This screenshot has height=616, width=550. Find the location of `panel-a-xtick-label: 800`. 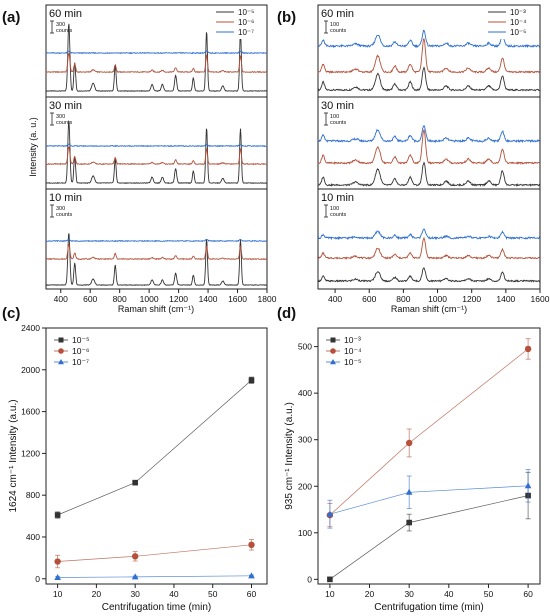

panel-a-xtick-label: 800 is located at coordinates (120, 299).